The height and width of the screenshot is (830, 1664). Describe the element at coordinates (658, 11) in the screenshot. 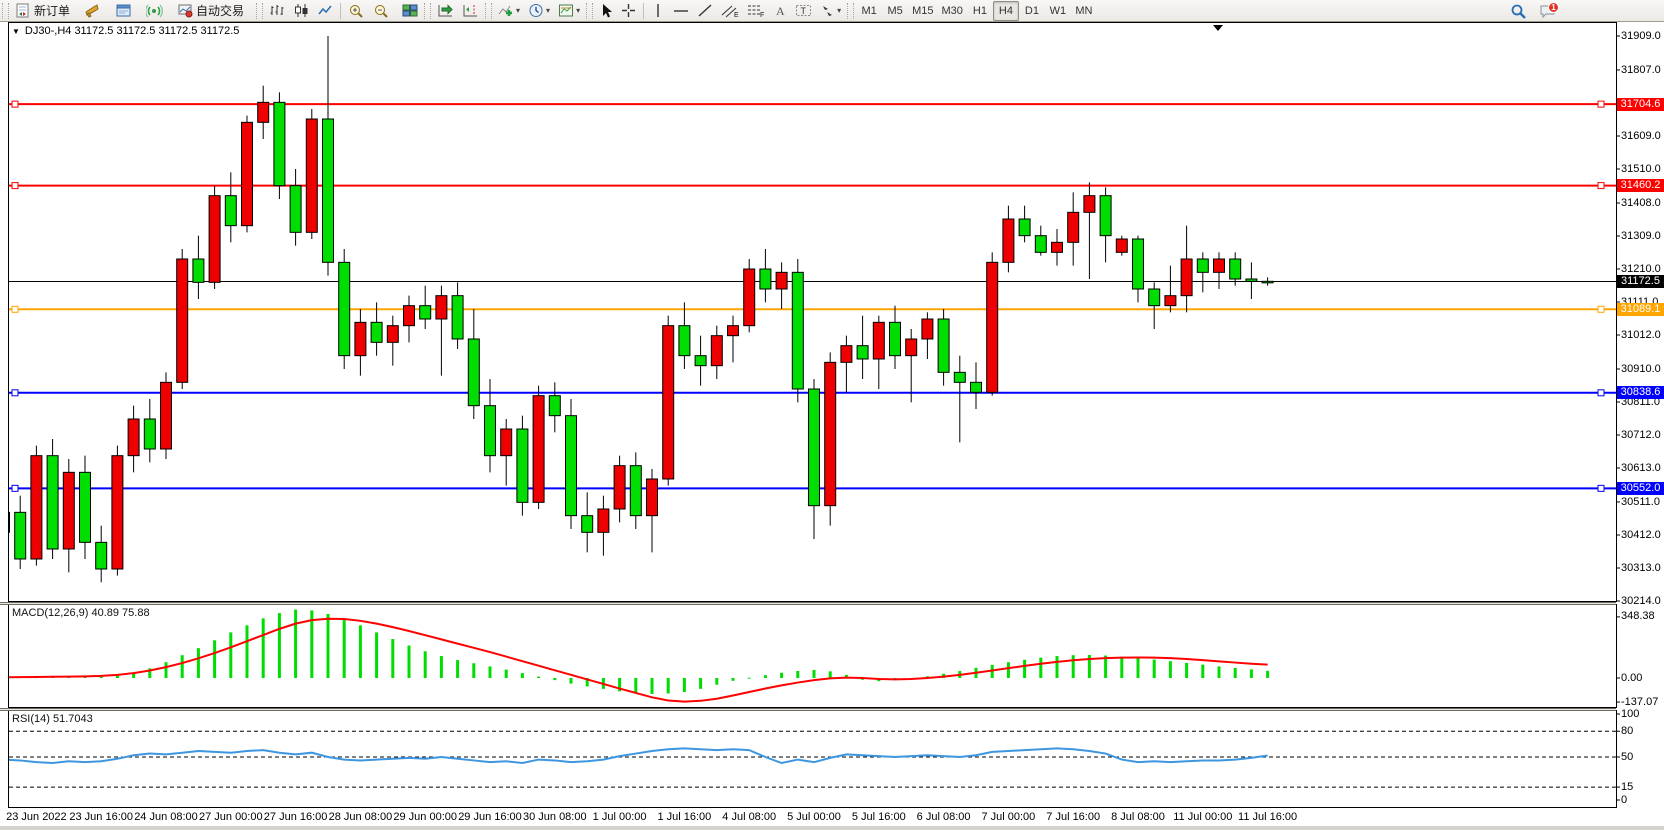

I see `vertical-line-tool-button` at that location.